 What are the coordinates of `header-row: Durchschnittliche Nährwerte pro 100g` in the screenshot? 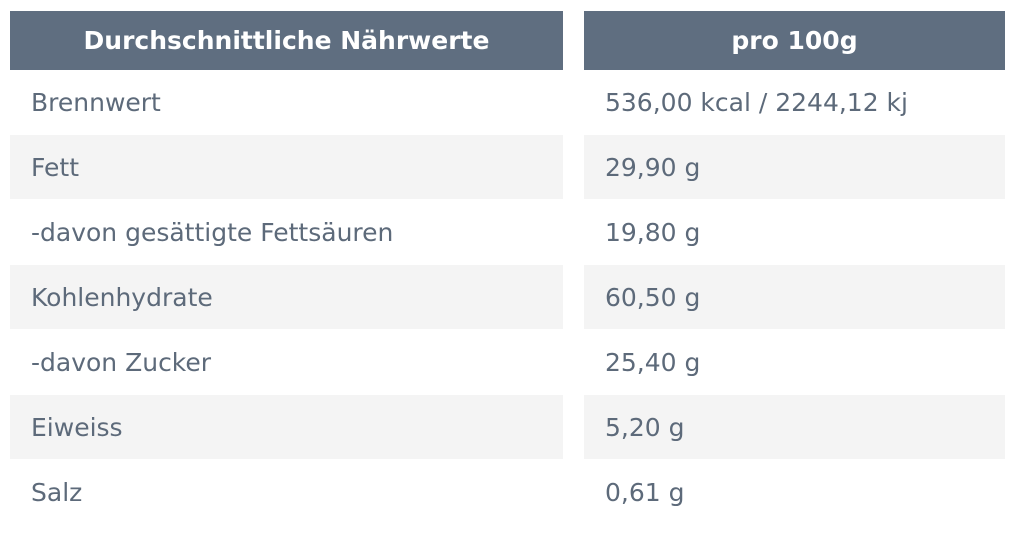 It's located at (507, 40).